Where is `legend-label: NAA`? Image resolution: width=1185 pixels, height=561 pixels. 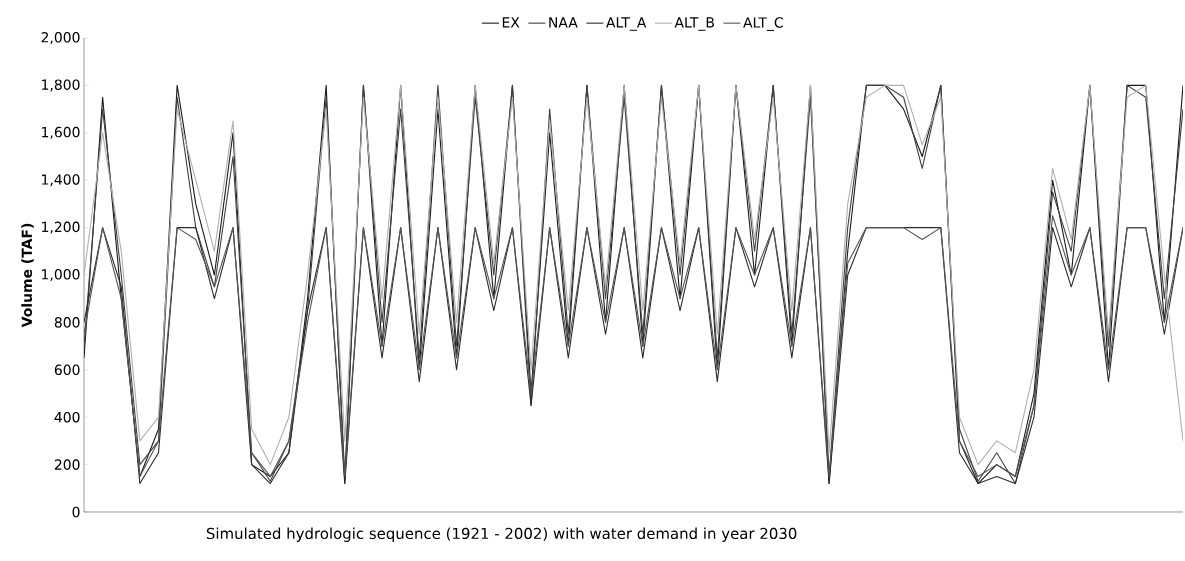 legend-label: NAA is located at coordinates (563, 22).